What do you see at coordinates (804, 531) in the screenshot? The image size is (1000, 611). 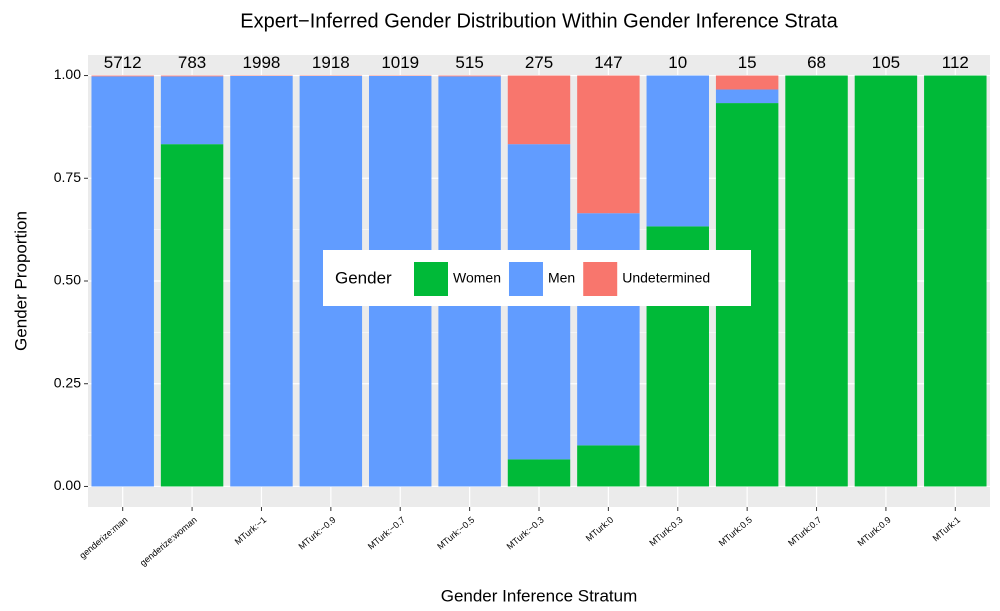 I see `x-tick-label: MTurk:0.7` at bounding box center [804, 531].